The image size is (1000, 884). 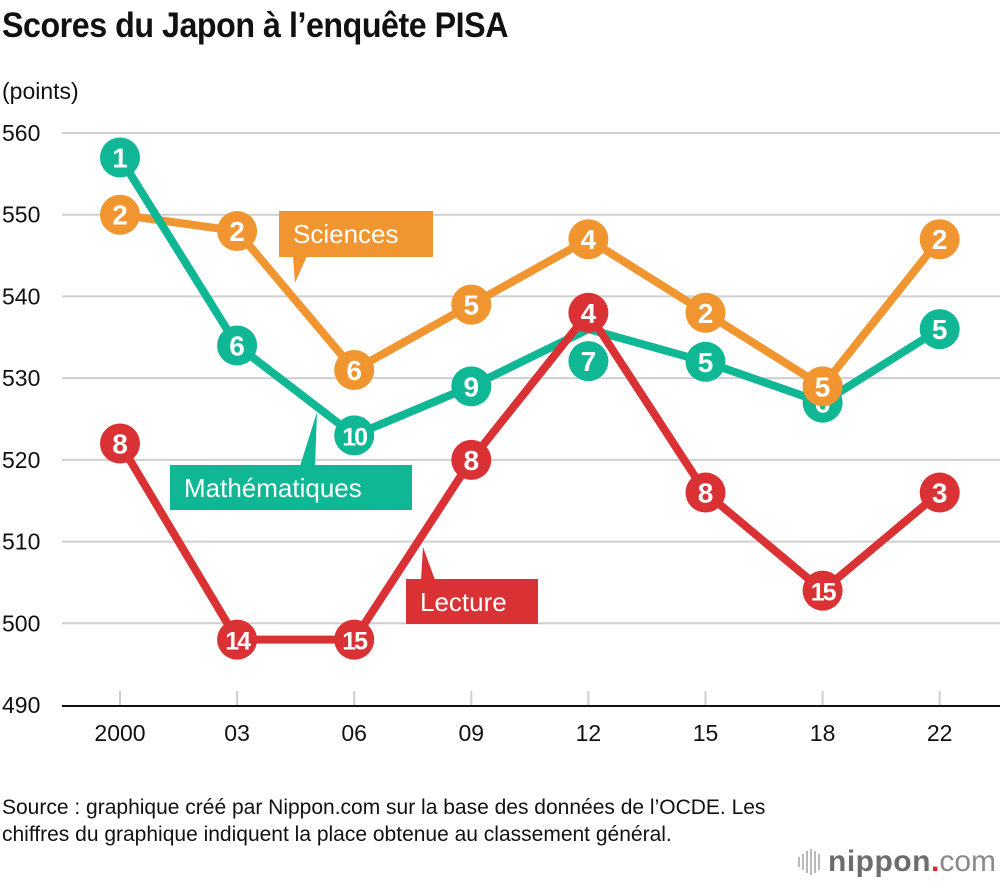 What do you see at coordinates (346, 234) in the screenshot?
I see `sciences-callout-label: Sciences` at bounding box center [346, 234].